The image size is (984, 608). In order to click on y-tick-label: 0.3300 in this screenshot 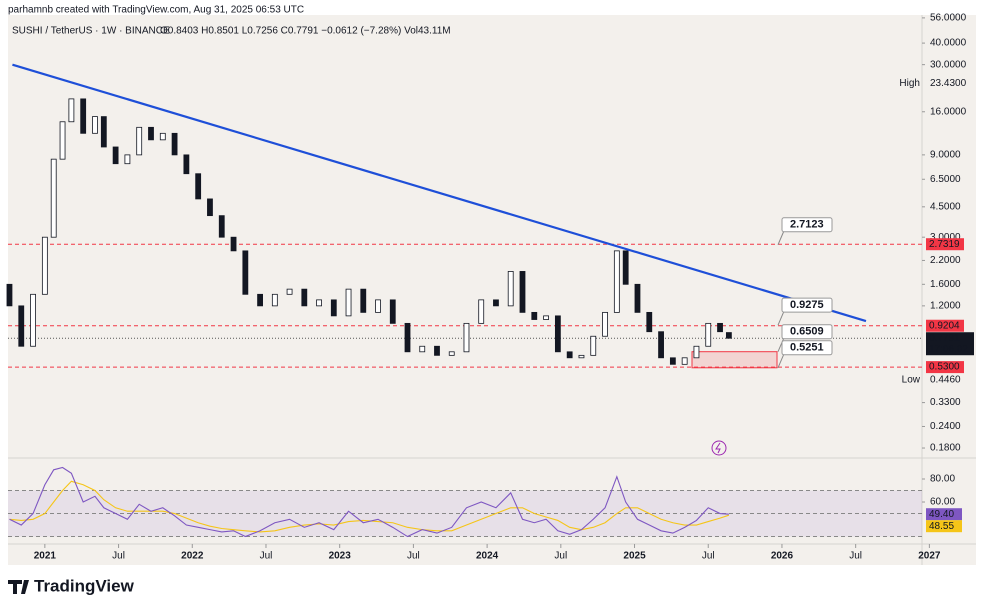, I will do `click(945, 402)`.